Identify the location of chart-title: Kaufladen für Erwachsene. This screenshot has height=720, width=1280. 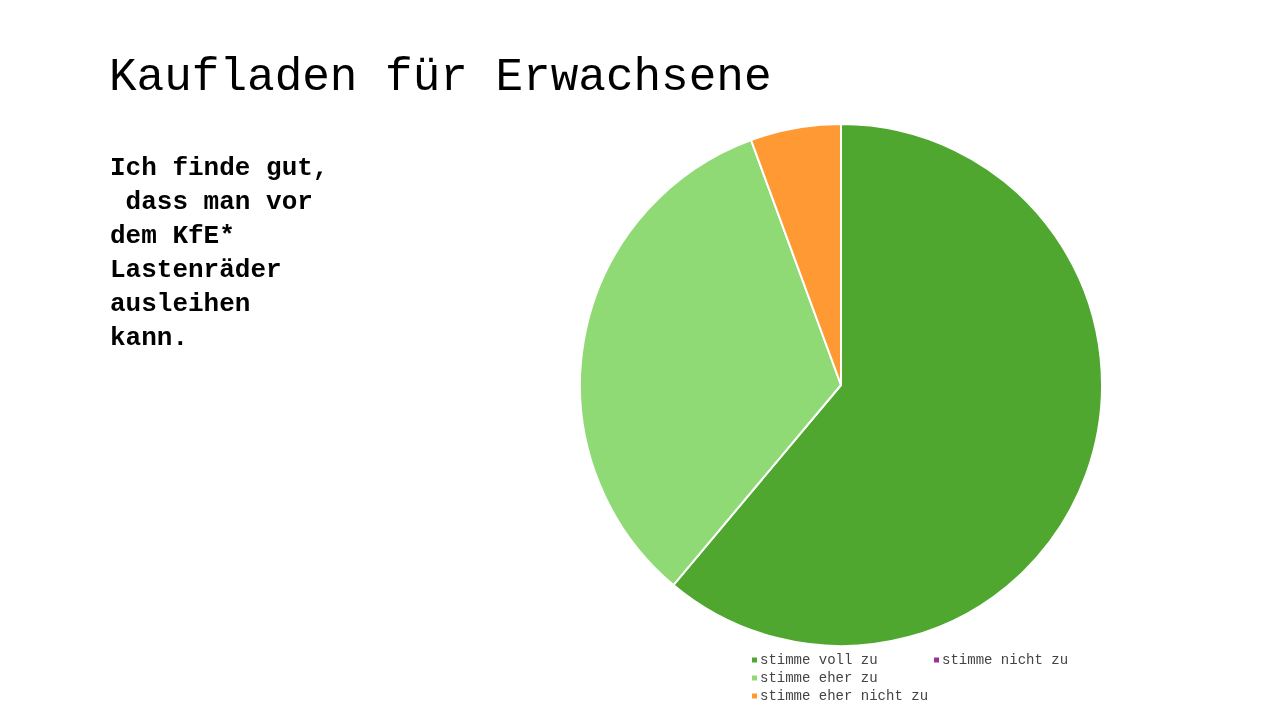
(440, 78).